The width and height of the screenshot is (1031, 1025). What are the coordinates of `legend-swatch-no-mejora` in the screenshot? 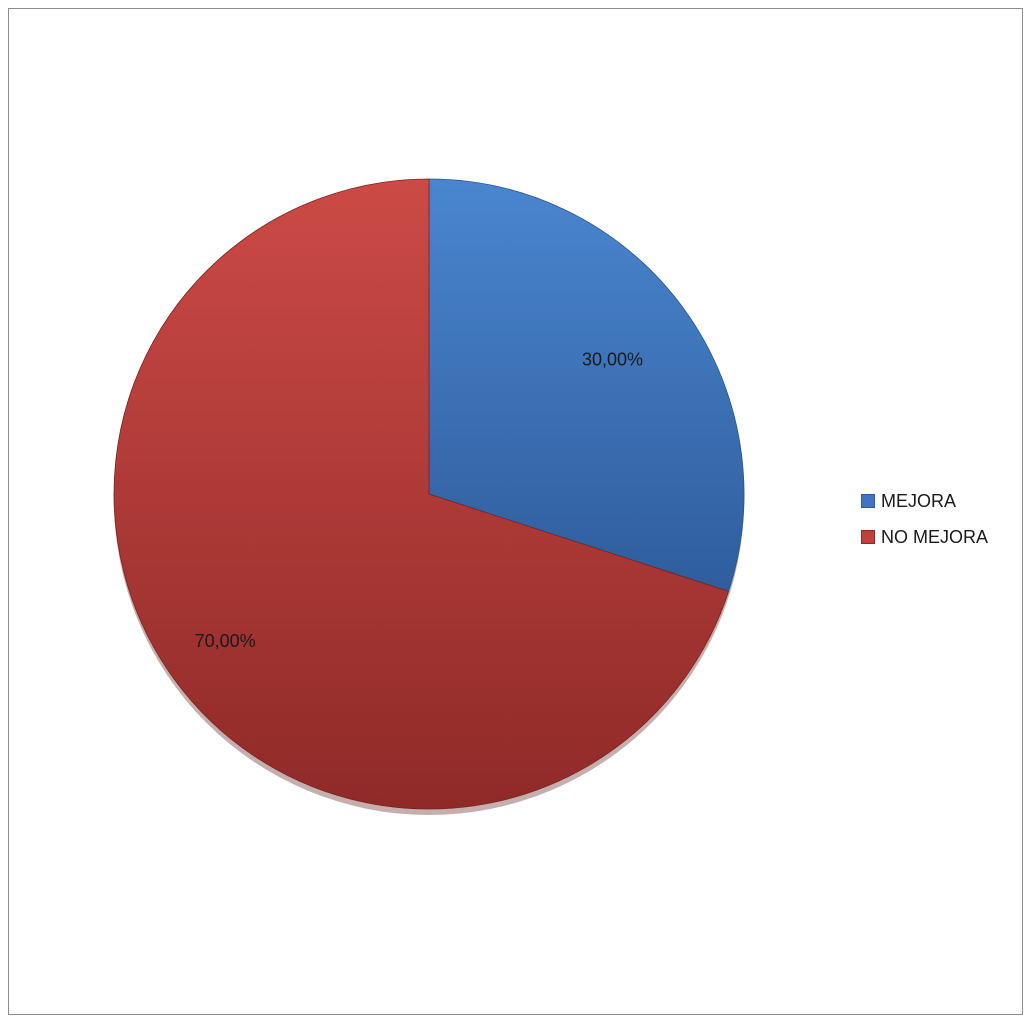 It's located at (868, 537).